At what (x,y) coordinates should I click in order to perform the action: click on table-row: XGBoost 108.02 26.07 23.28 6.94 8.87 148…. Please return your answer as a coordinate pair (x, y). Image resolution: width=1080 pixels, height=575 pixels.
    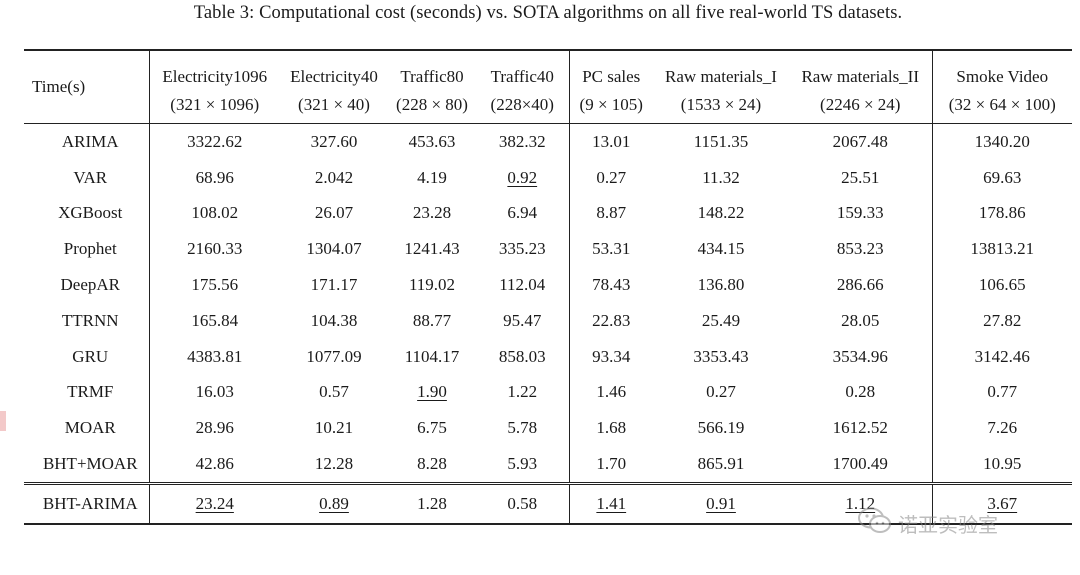
    Looking at the image, I should click on (548, 213).